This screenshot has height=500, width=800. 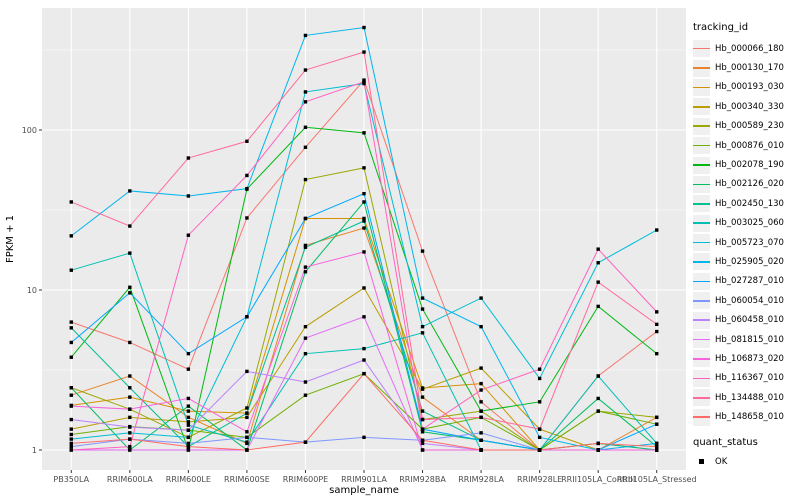 I want to click on legend-item: Hb_060458_010, so click(x=746, y=319).